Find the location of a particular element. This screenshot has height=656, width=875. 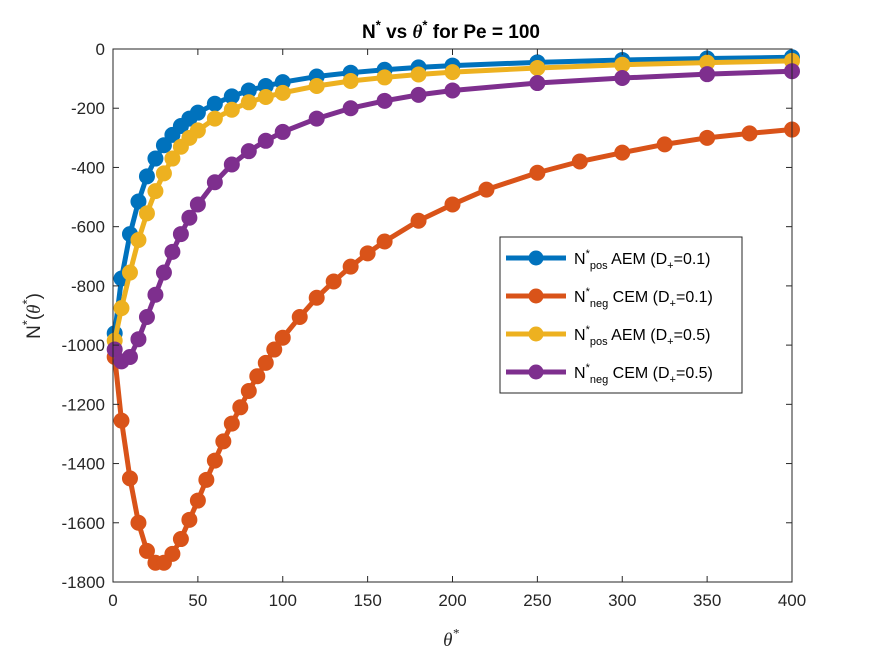

chart-title: N* vs θ* for Pe = 100 is located at coordinates (451, 30).